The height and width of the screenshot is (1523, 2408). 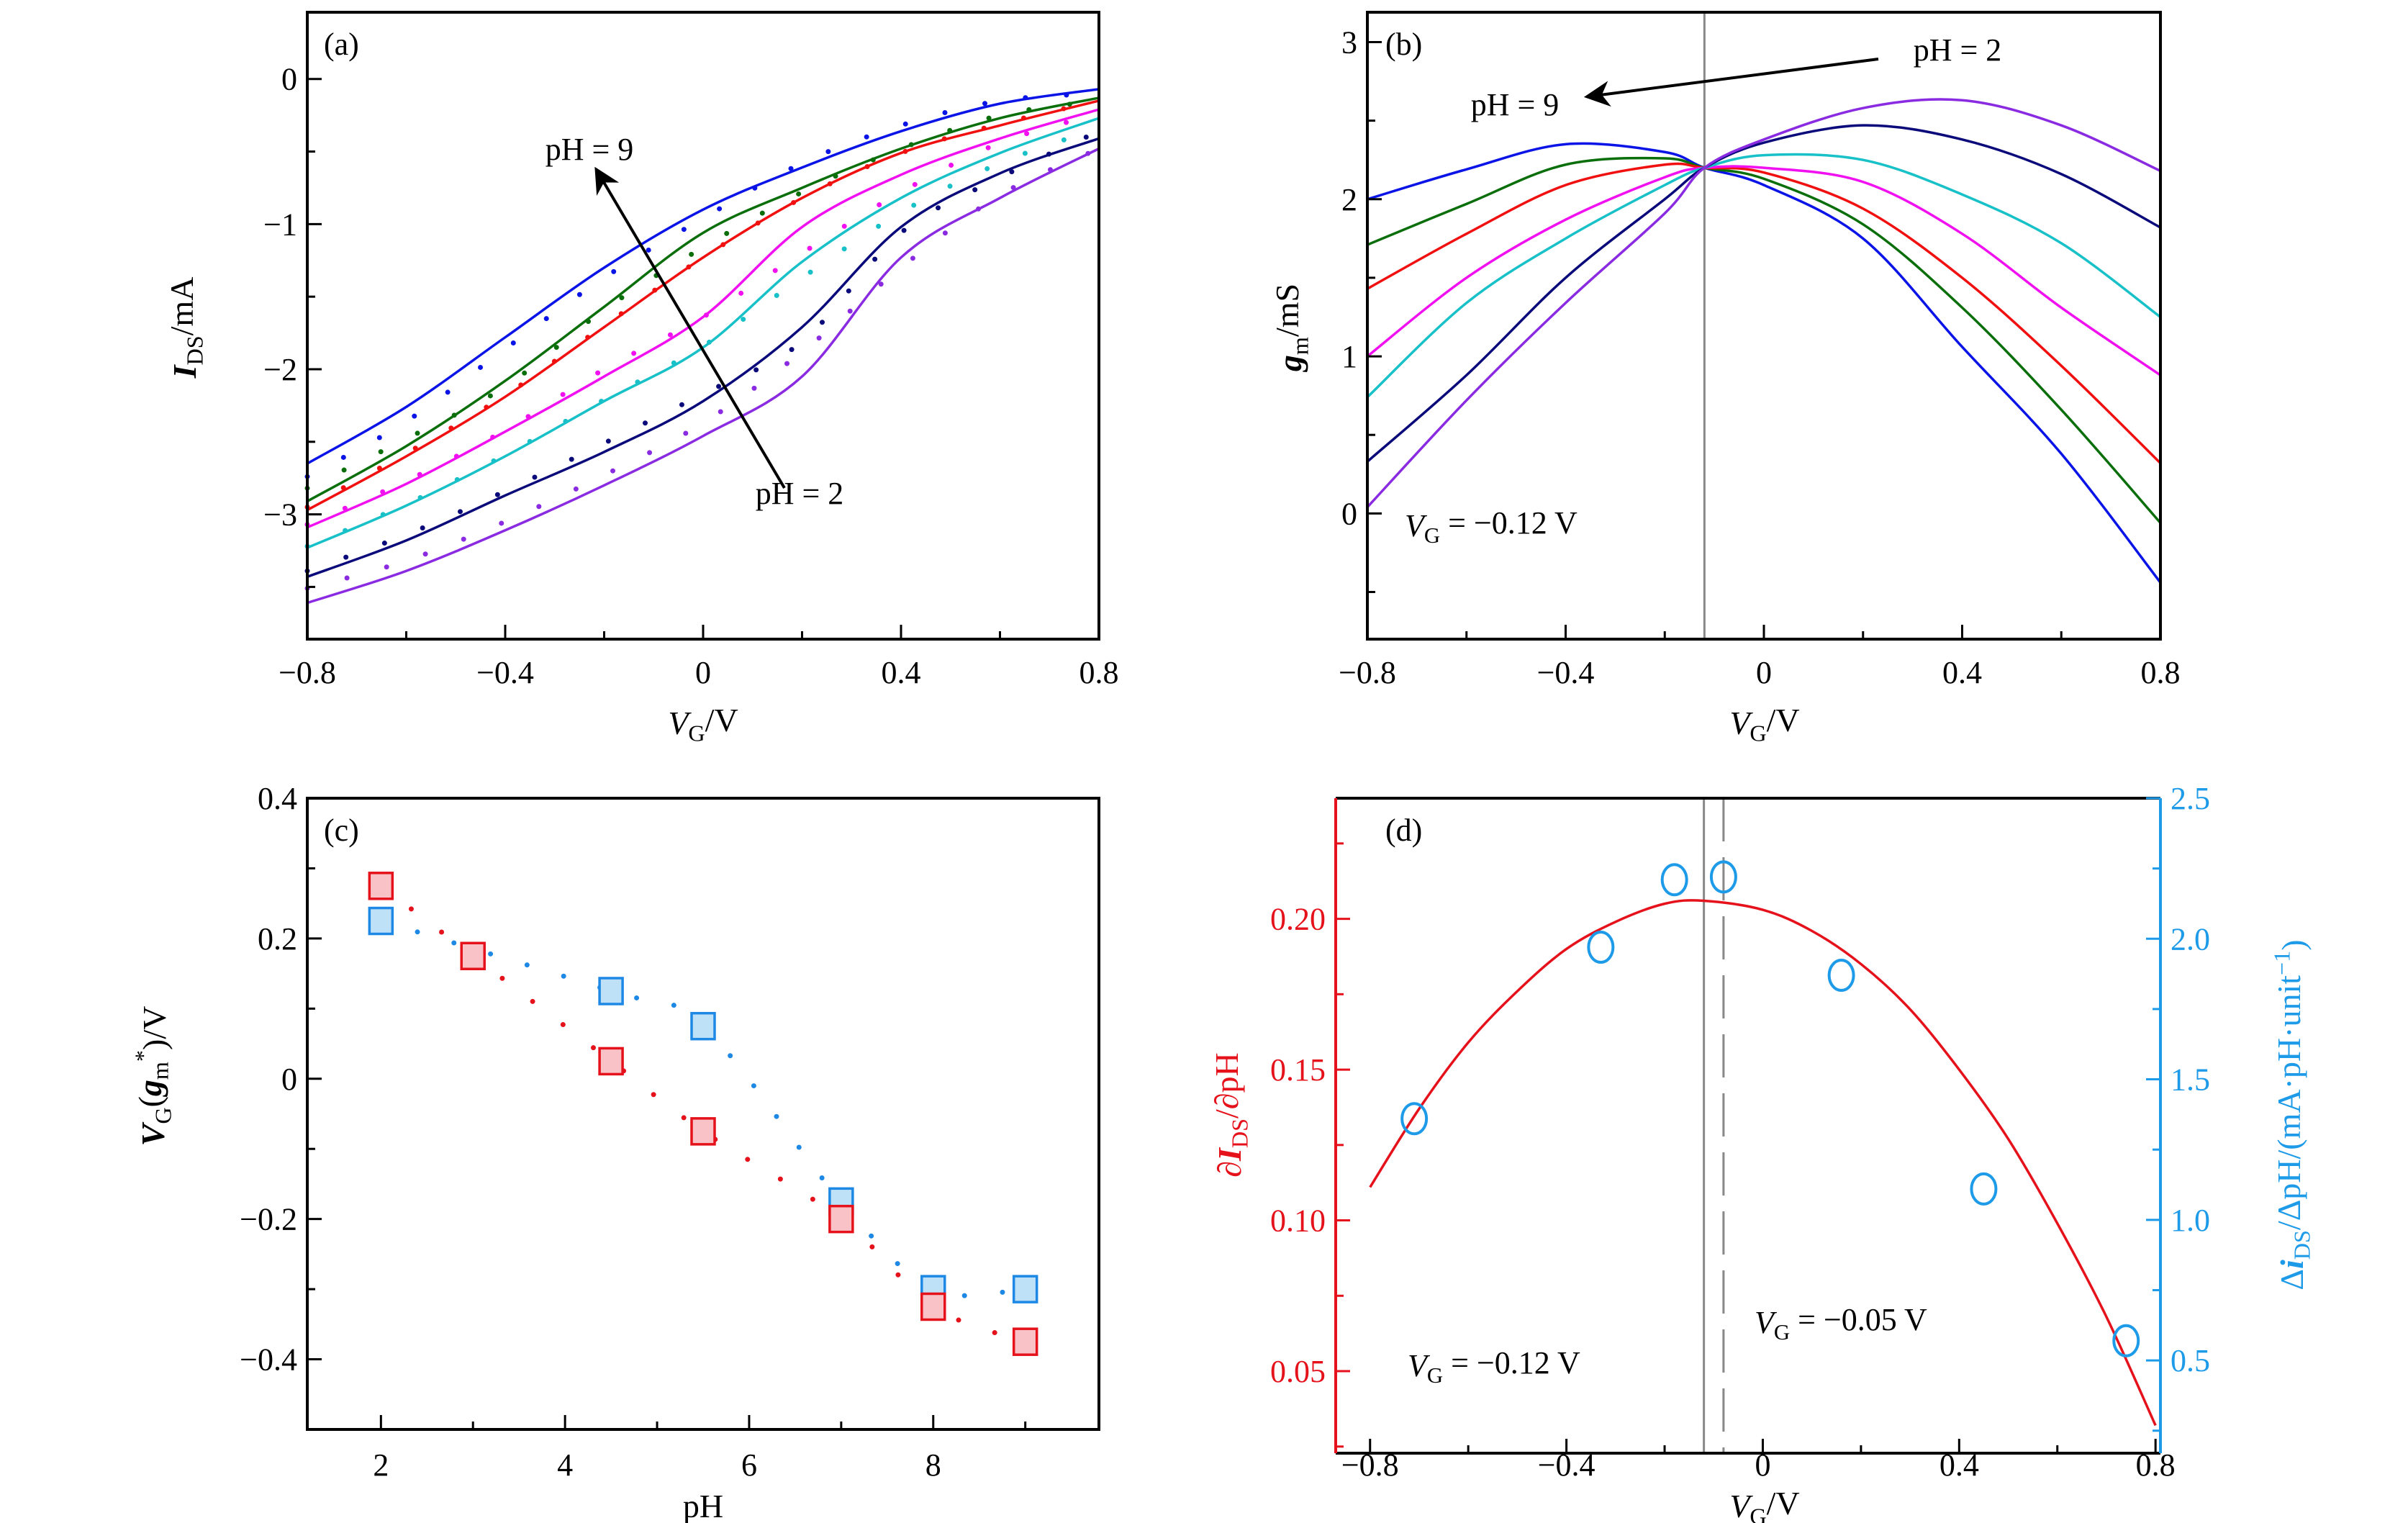 What do you see at coordinates (1291, 328) in the screenshot?
I see `y-axis-label: gm/mS` at bounding box center [1291, 328].